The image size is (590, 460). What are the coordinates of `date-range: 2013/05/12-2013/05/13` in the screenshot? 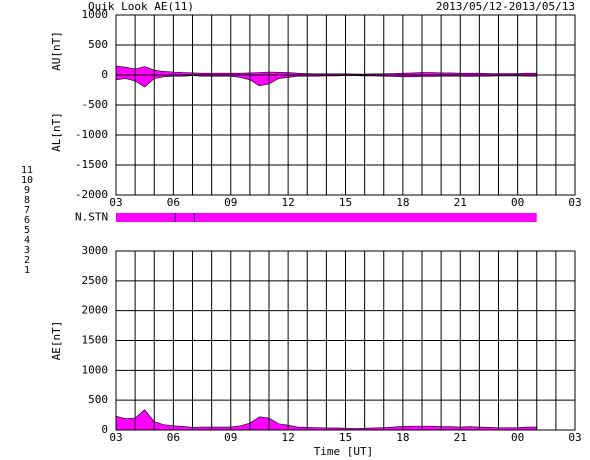 It's located at (505, 6).